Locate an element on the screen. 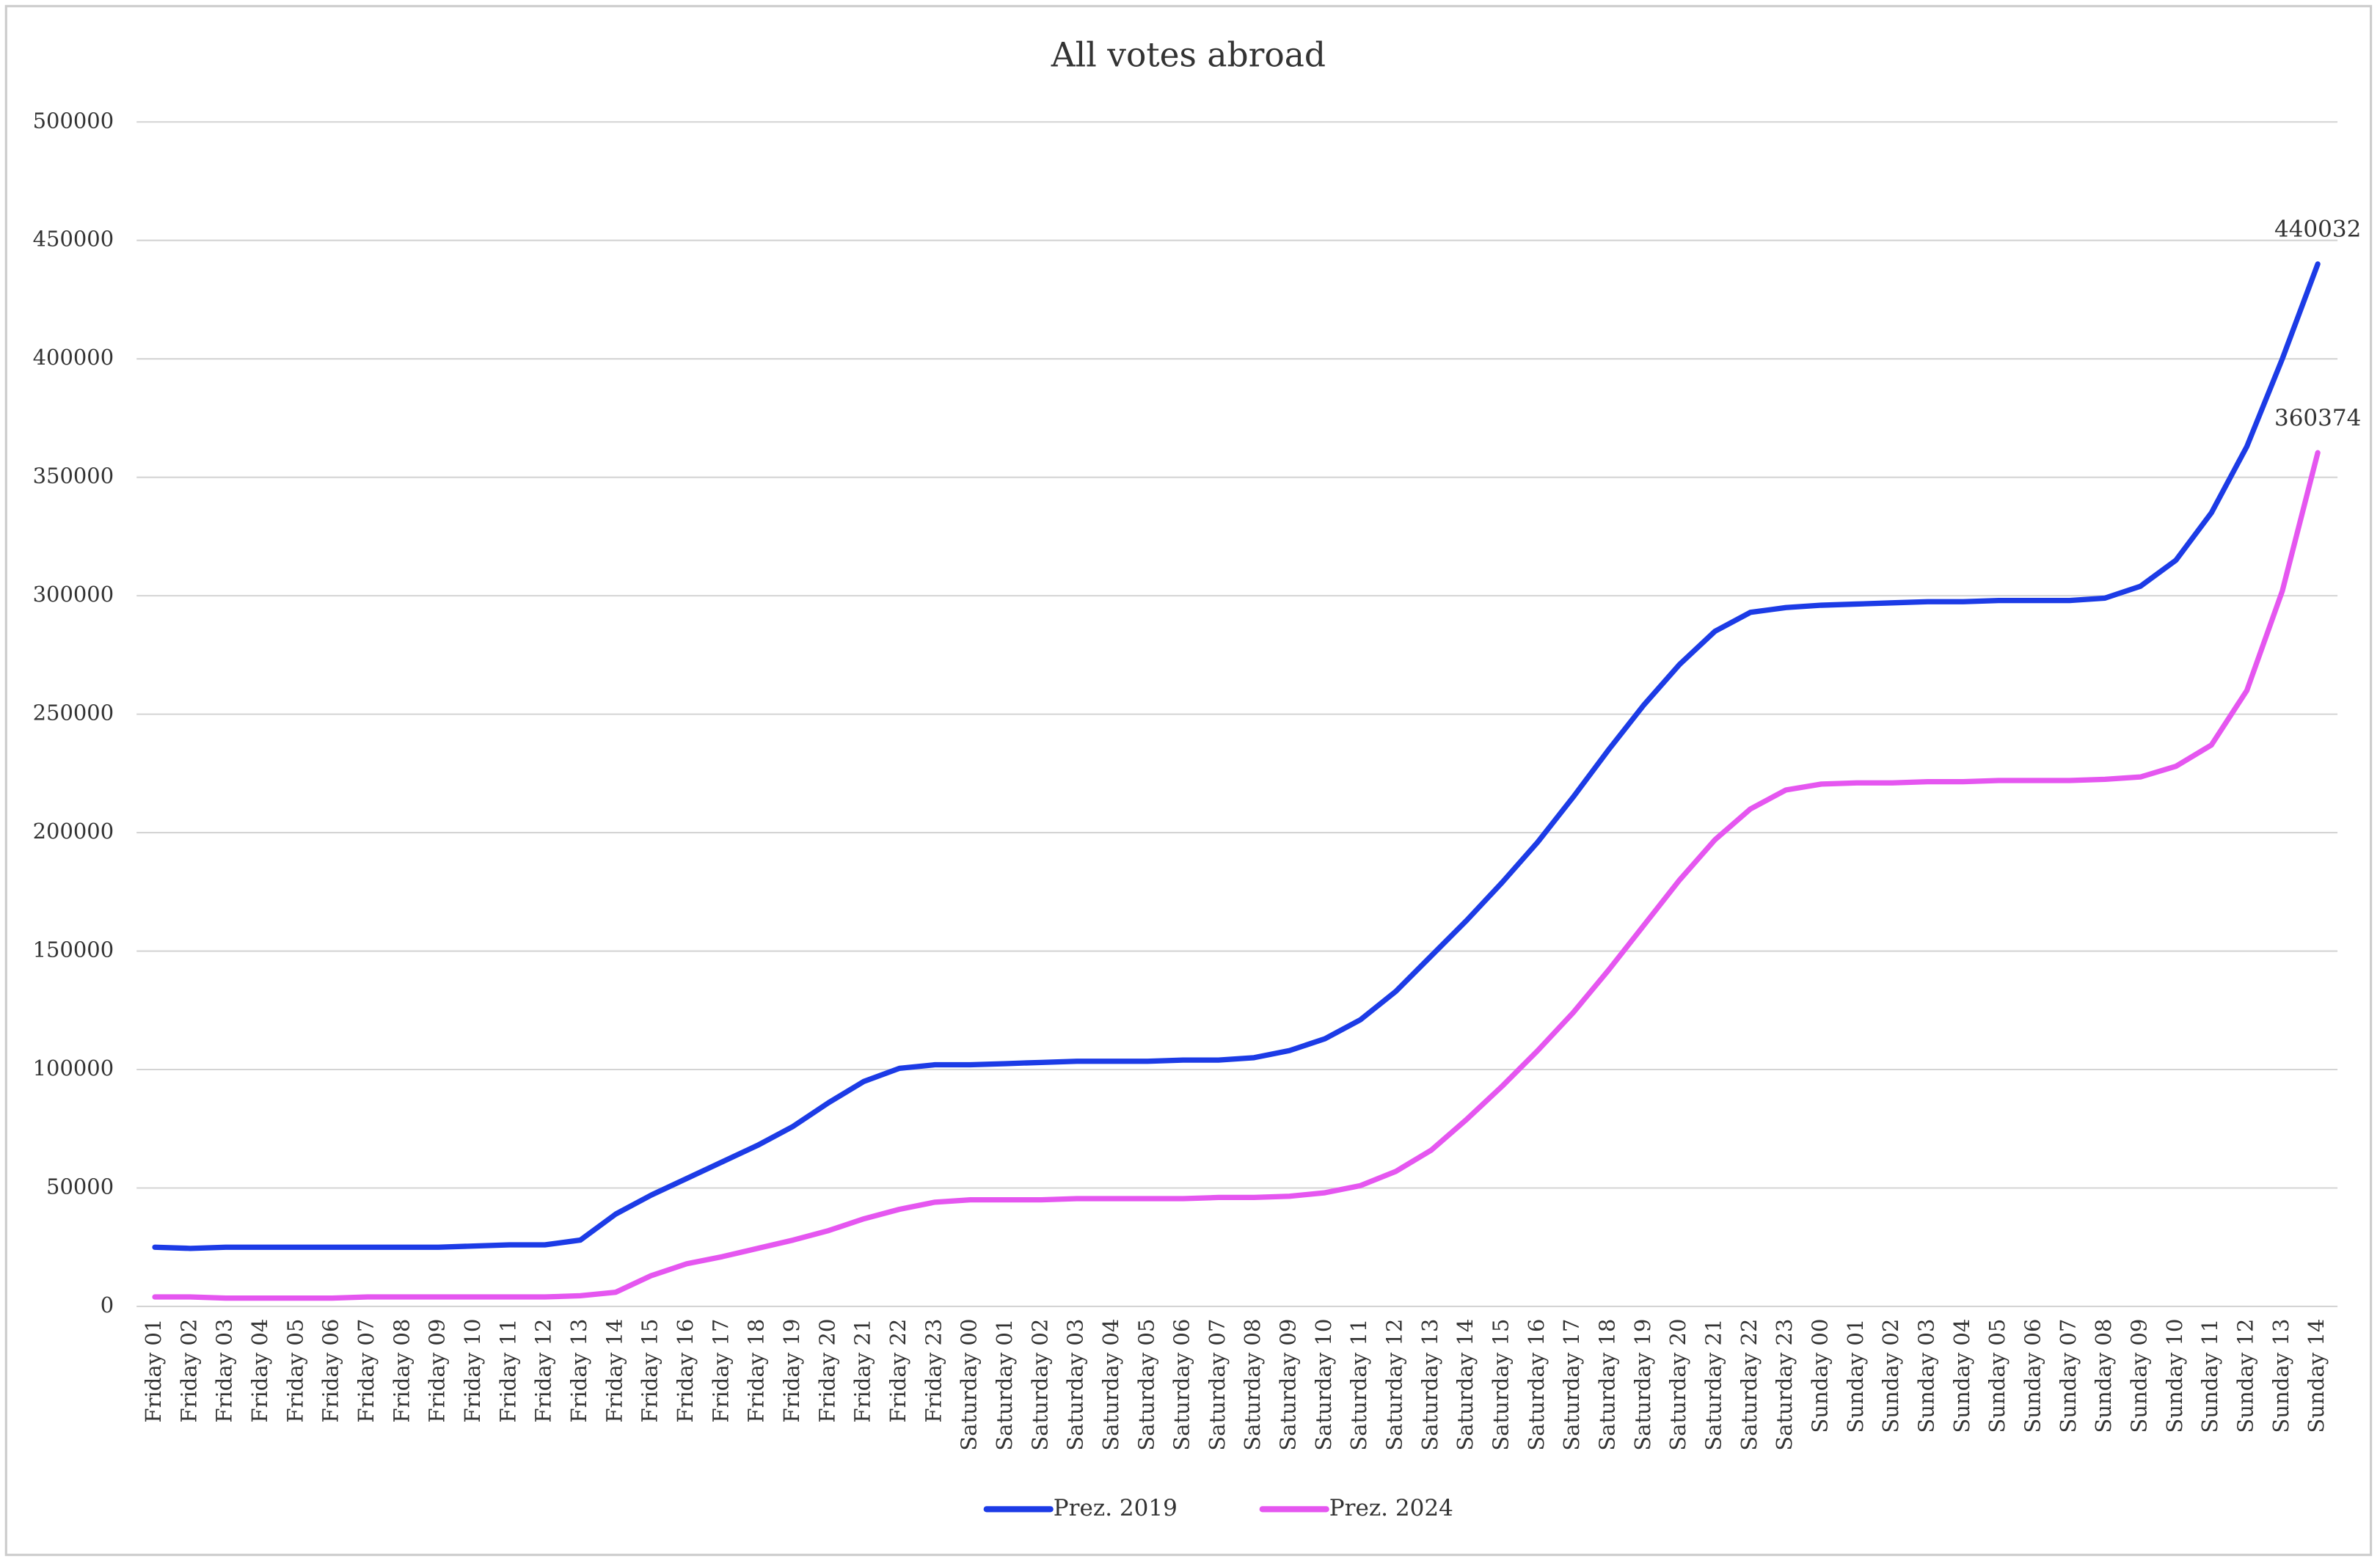  x-tick-label: Saturday 19 is located at coordinates (1642, 1385).